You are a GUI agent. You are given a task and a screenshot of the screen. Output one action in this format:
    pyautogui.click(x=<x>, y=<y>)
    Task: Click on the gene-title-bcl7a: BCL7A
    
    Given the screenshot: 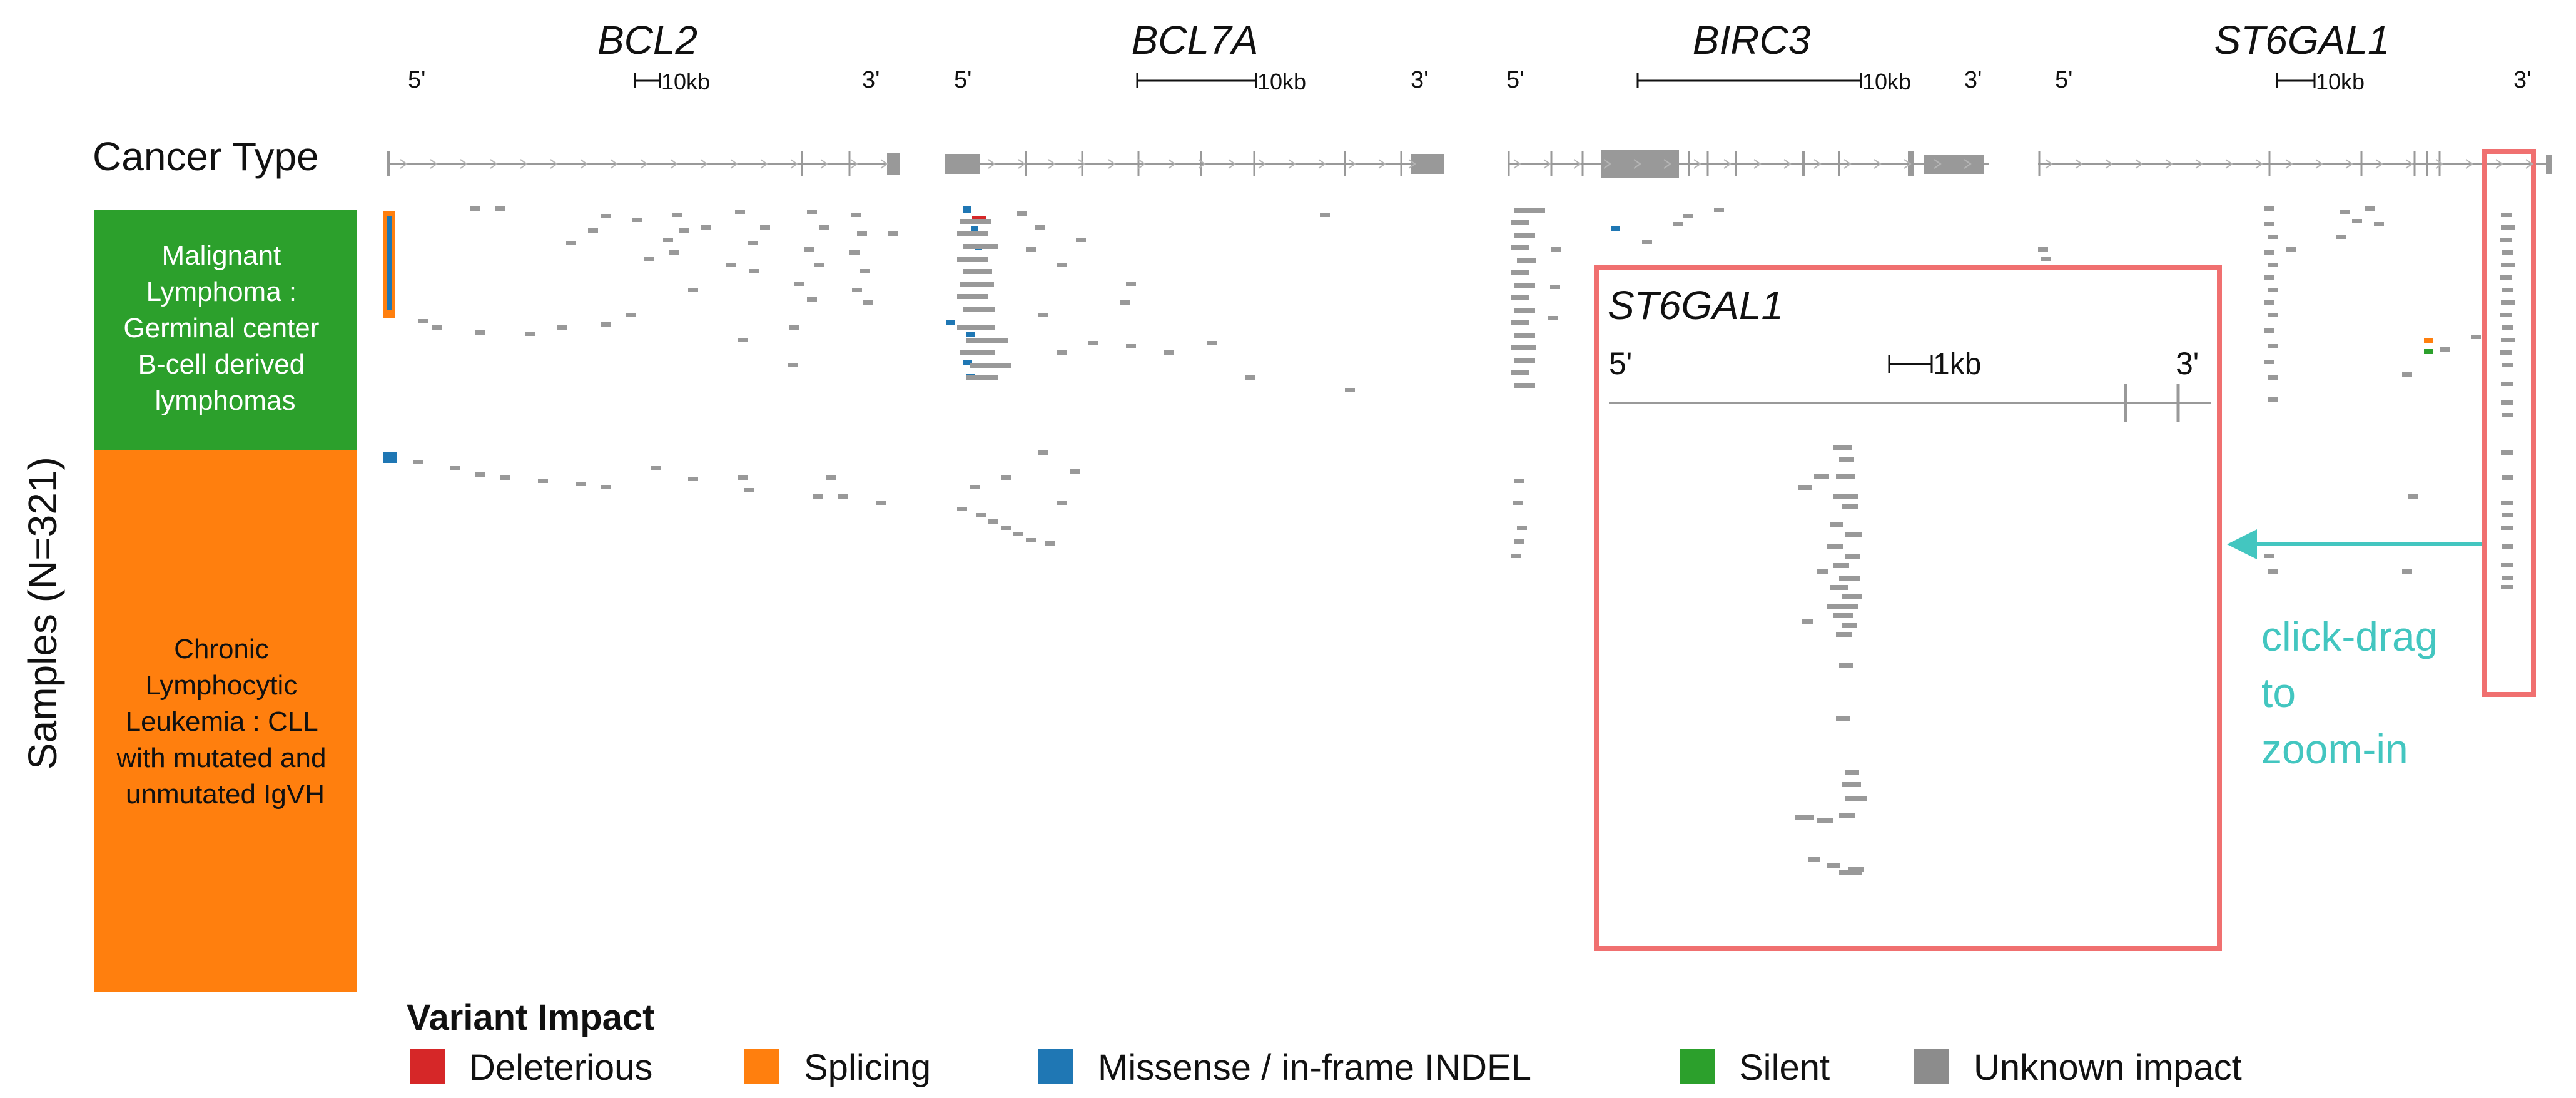 What is the action you would take?
    pyautogui.click(x=1195, y=41)
    